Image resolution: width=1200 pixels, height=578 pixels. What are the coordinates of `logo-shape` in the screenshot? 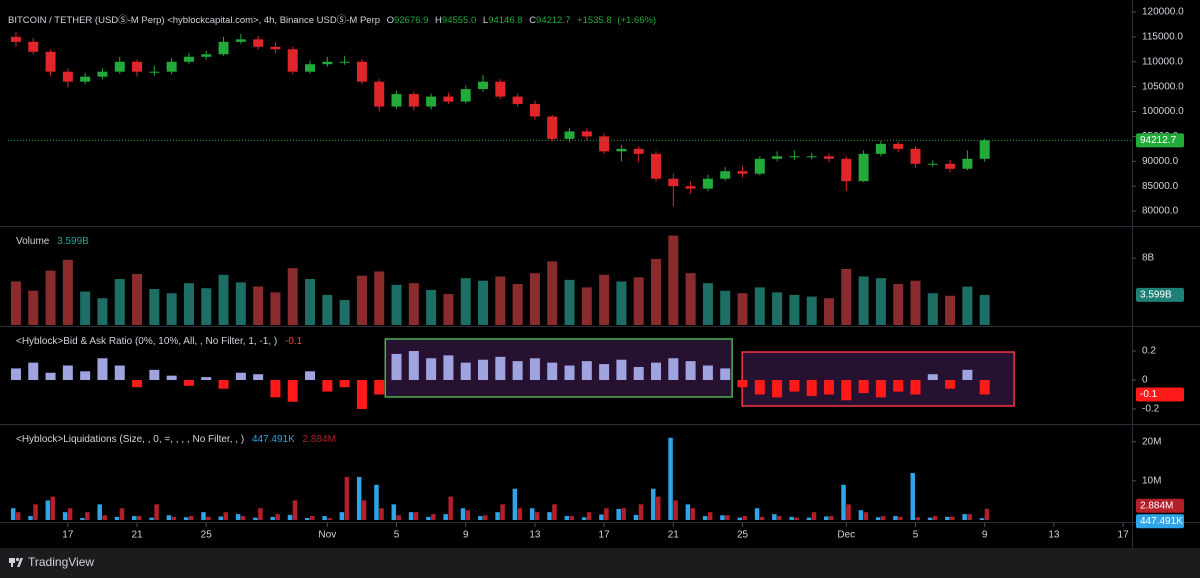 It's located at (20, 562).